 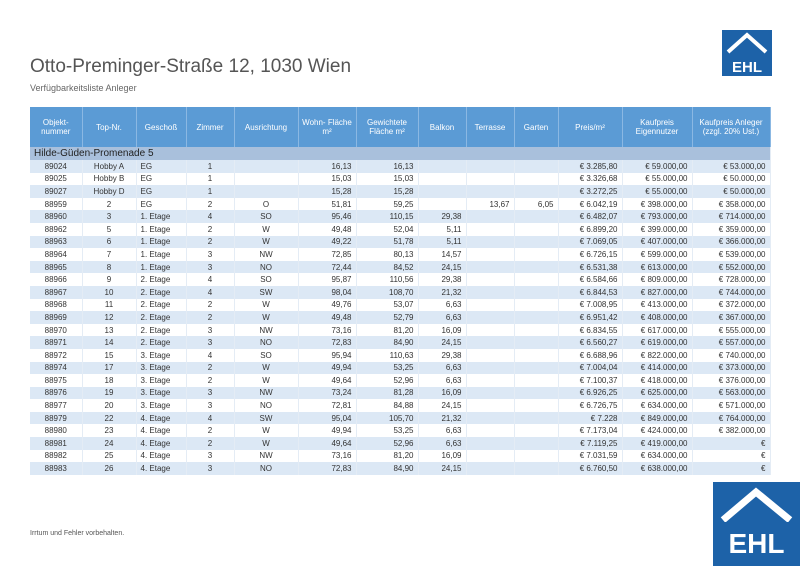 What do you see at coordinates (387, 405) in the screenshot?
I see `table-cell: 84,88` at bounding box center [387, 405].